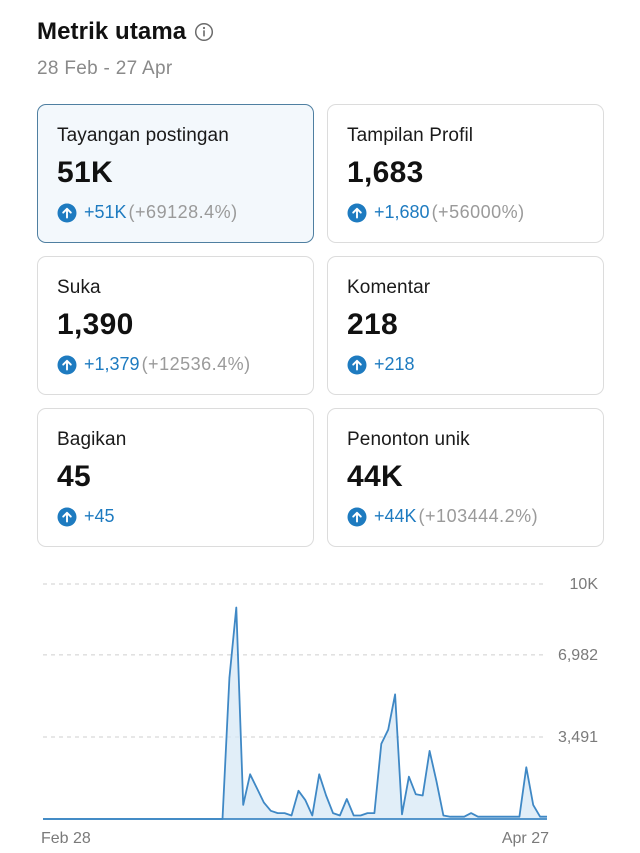 This screenshot has height=853, width=640. I want to click on metric-change: +45, so click(185, 516).